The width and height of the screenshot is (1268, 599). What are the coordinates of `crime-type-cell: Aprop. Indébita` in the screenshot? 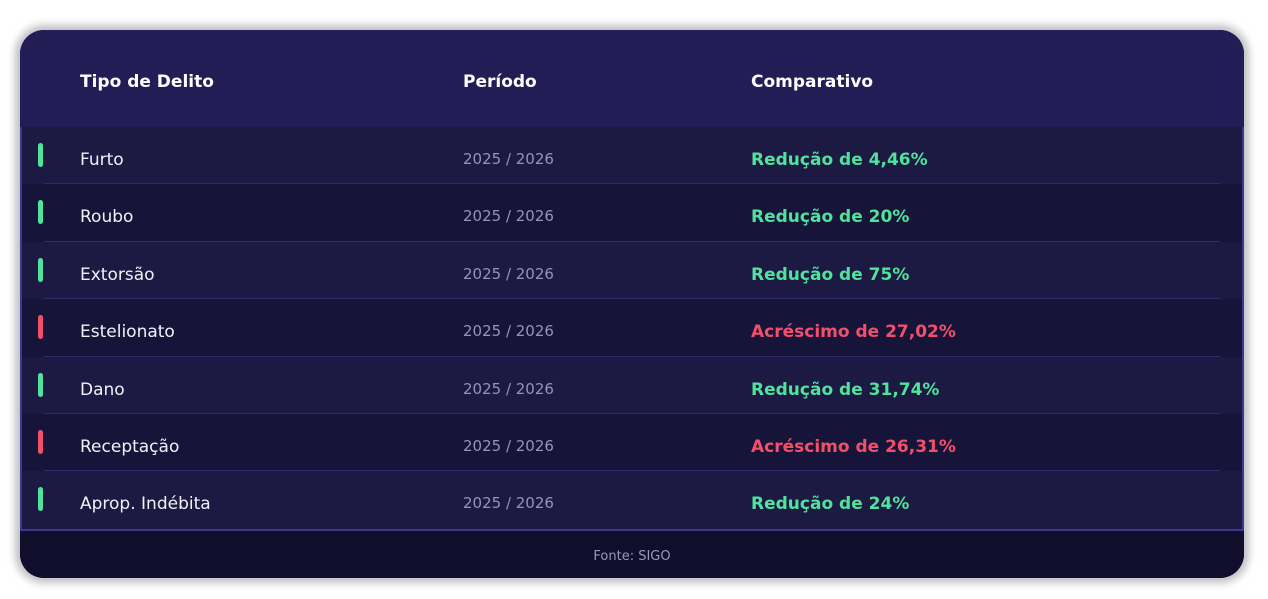 It's located at (145, 504).